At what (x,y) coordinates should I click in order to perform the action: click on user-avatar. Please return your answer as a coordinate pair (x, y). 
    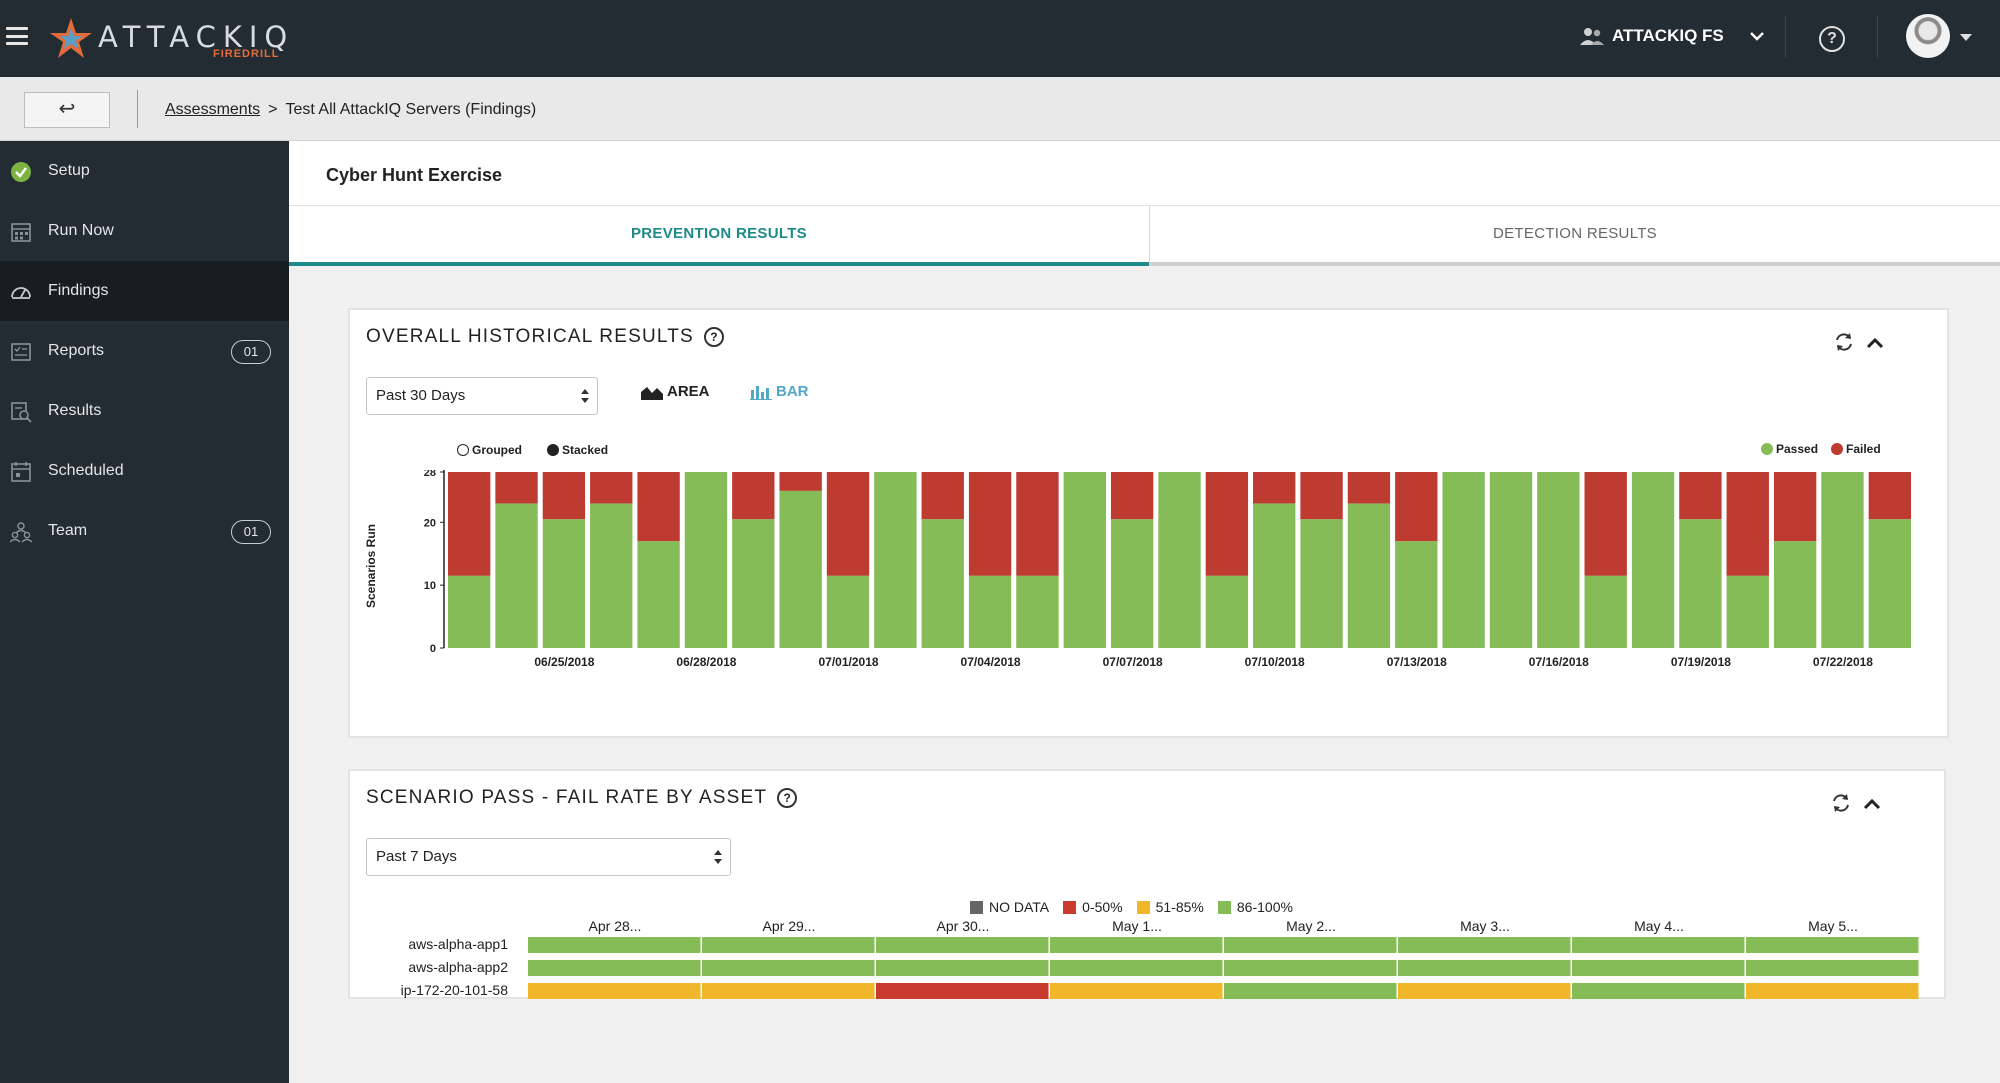
    Looking at the image, I should click on (1928, 36).